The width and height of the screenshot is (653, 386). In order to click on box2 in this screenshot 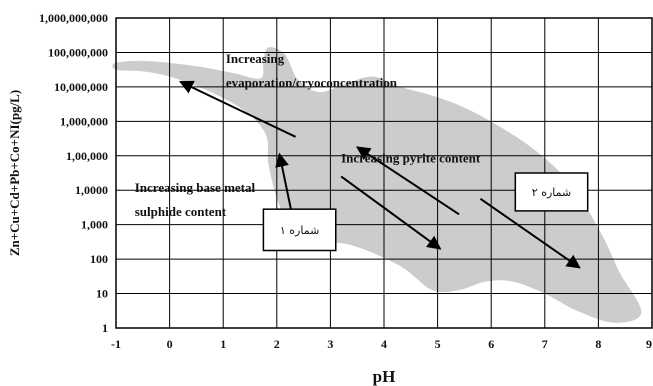, I will do `click(551, 192)`.